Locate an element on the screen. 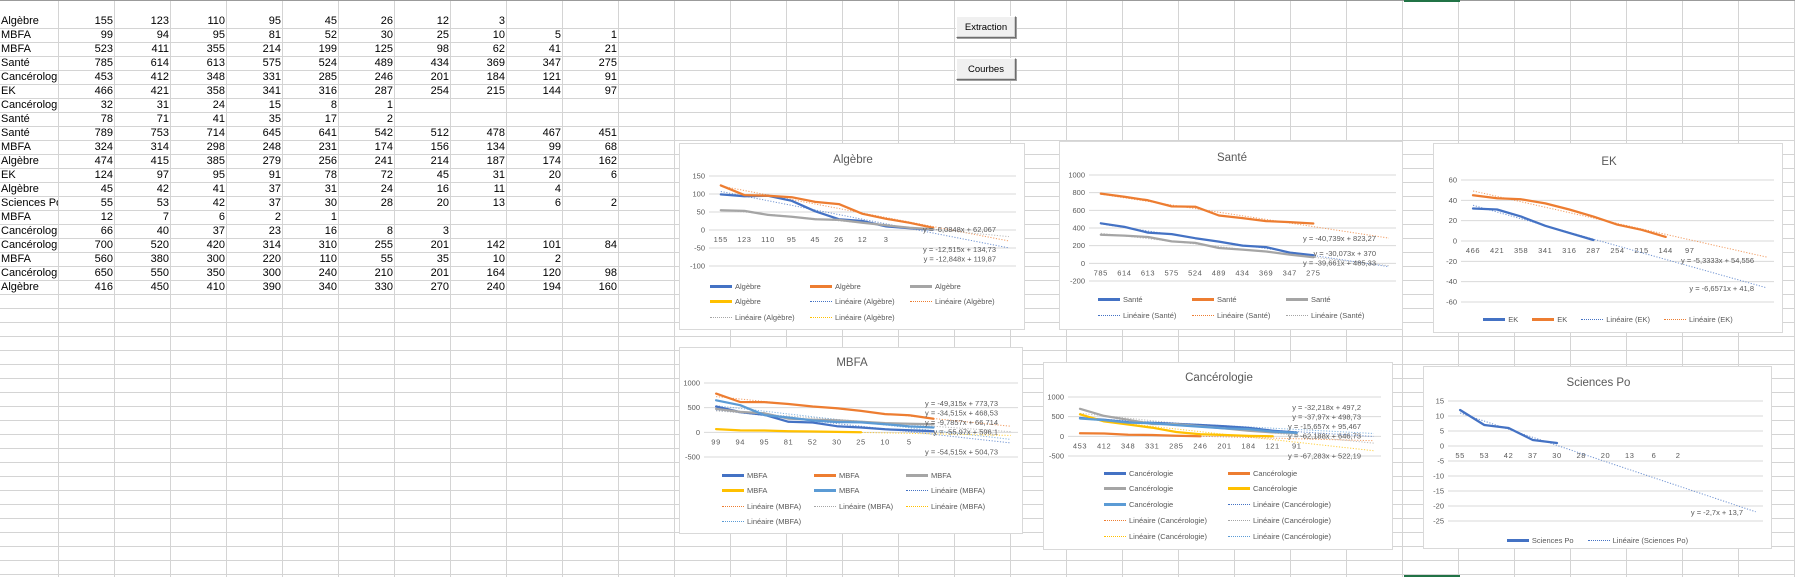 The height and width of the screenshot is (577, 1795). cell-value: 650 is located at coordinates (103, 273).